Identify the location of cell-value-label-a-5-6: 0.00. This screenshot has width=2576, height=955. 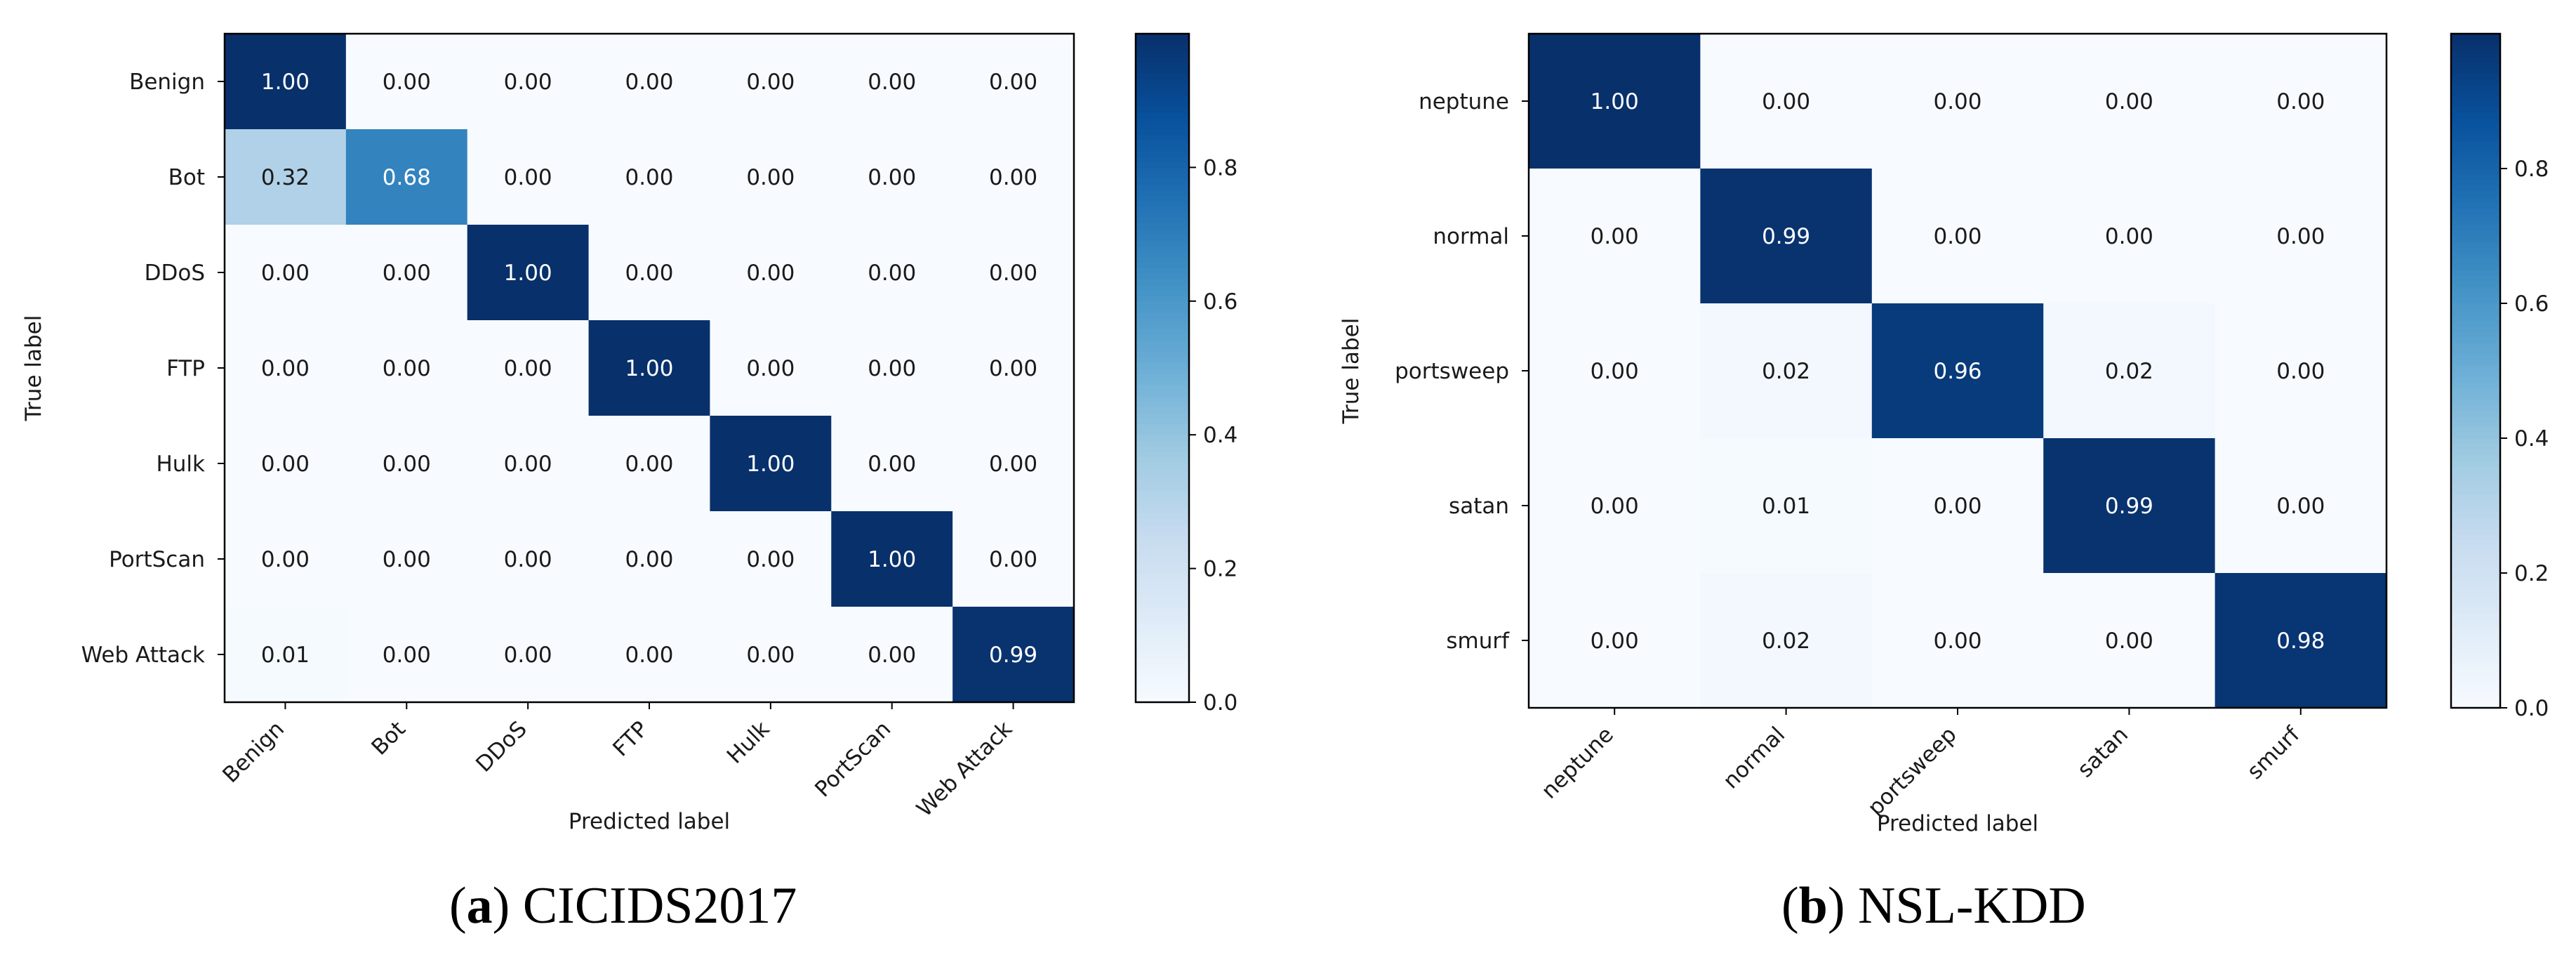
(1013, 559).